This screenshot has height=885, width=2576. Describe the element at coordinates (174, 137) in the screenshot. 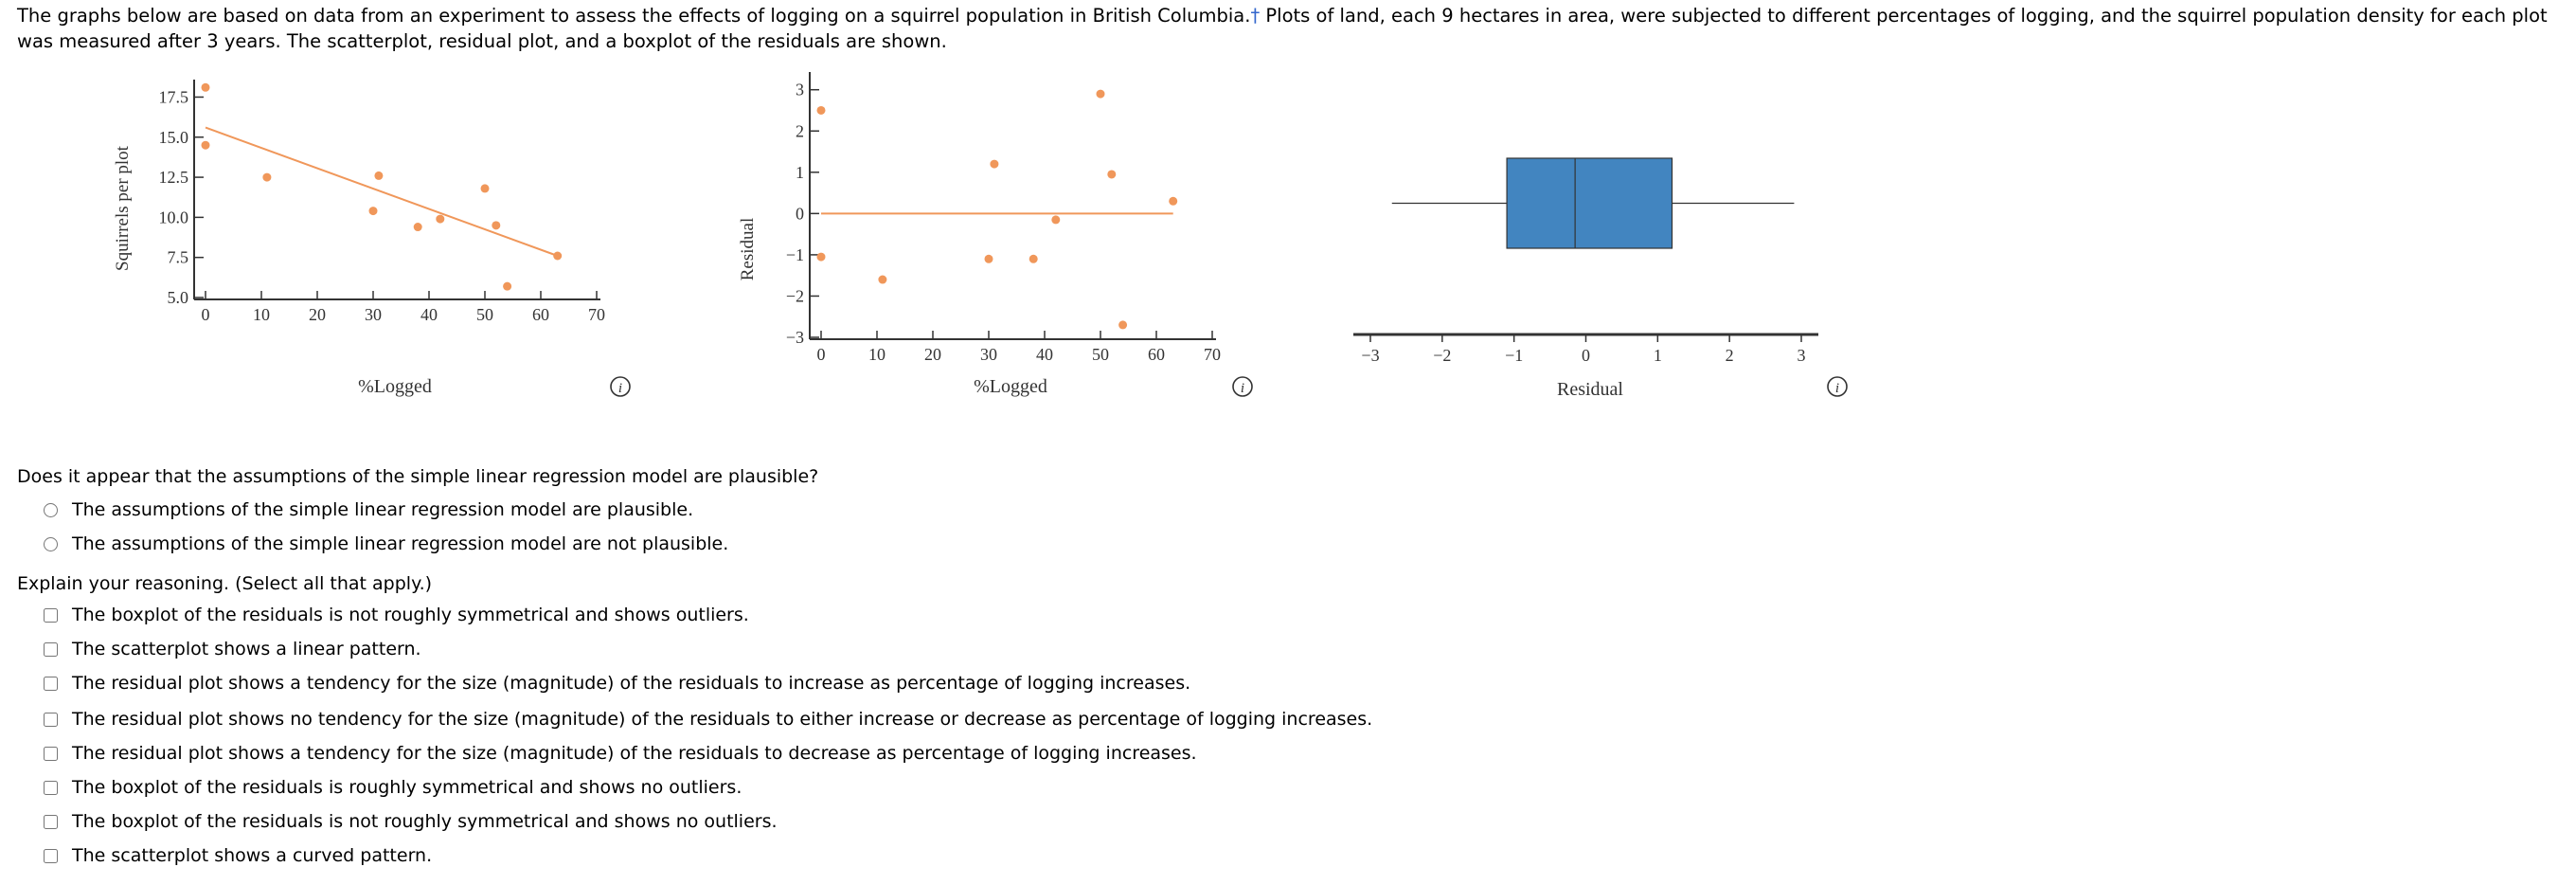

I see `y-tick-label: 15.0` at that location.